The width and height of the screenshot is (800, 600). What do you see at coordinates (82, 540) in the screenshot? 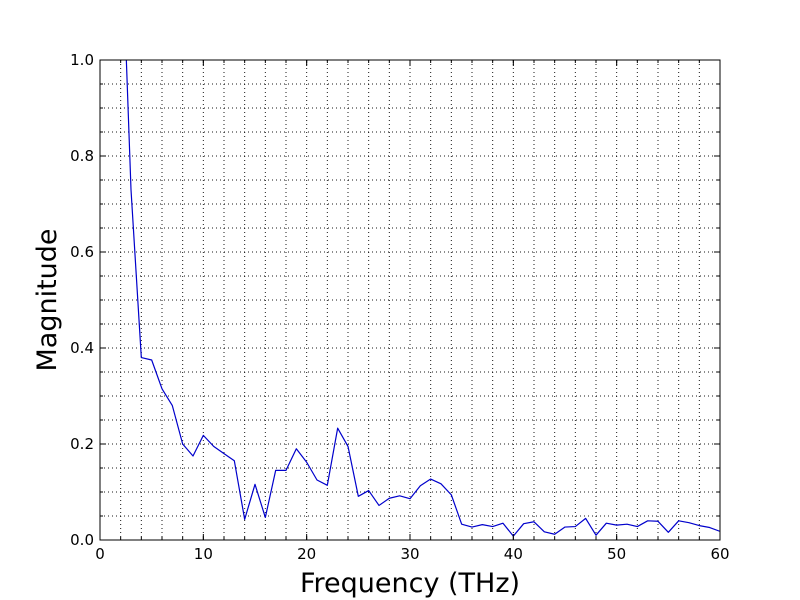
I see `y-tick-label: 0.0` at bounding box center [82, 540].